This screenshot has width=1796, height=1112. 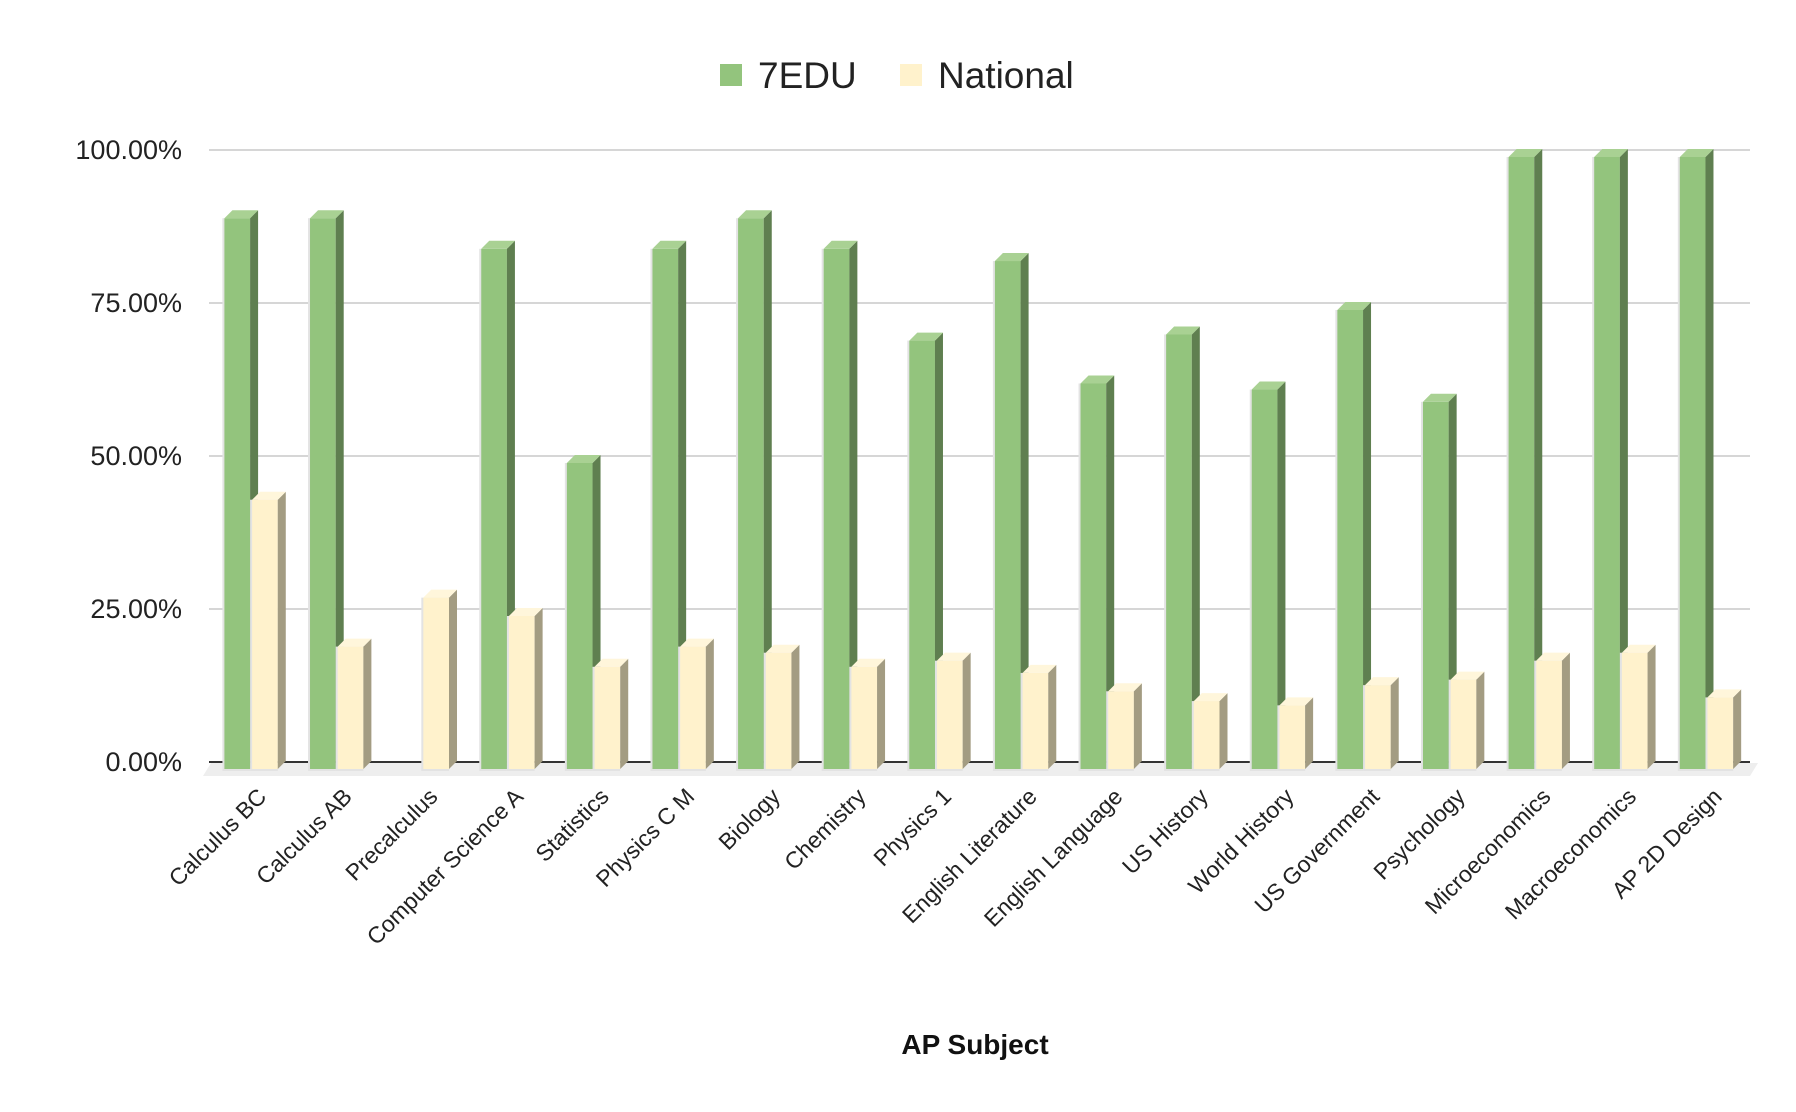 I want to click on bar-national-computer-science-a, so click(x=524, y=689).